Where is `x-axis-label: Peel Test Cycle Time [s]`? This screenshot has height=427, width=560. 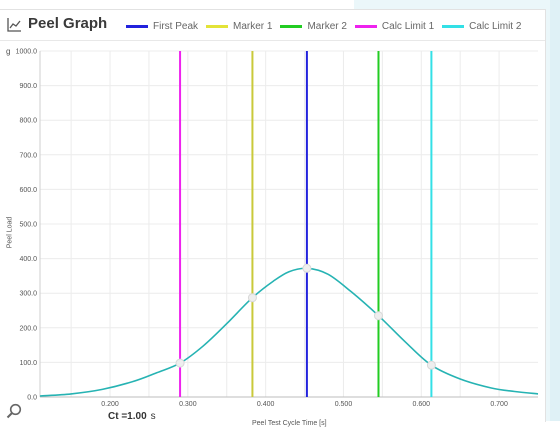 x-axis-label: Peel Test Cycle Time [s] is located at coordinates (289, 423).